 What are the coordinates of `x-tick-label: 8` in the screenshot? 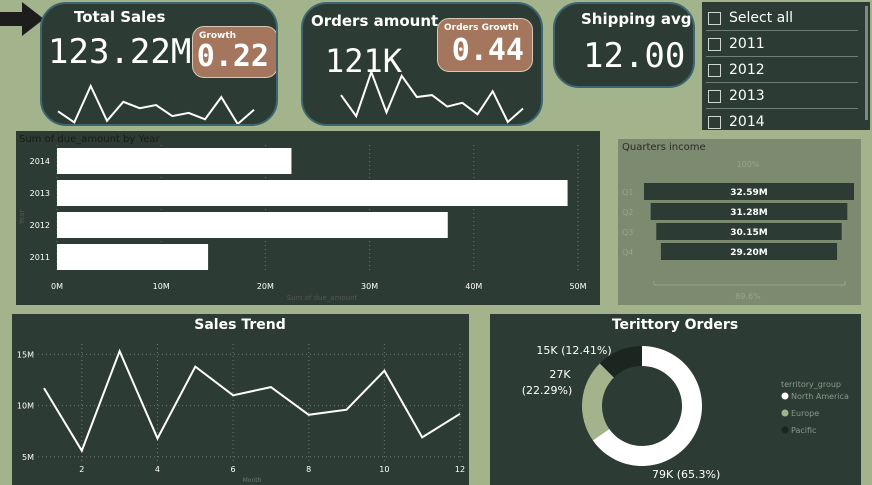 It's located at (308, 469).